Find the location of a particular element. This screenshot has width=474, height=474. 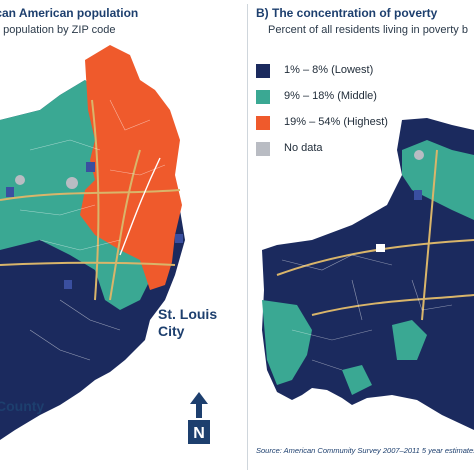

north-label: N is located at coordinates (199, 433).